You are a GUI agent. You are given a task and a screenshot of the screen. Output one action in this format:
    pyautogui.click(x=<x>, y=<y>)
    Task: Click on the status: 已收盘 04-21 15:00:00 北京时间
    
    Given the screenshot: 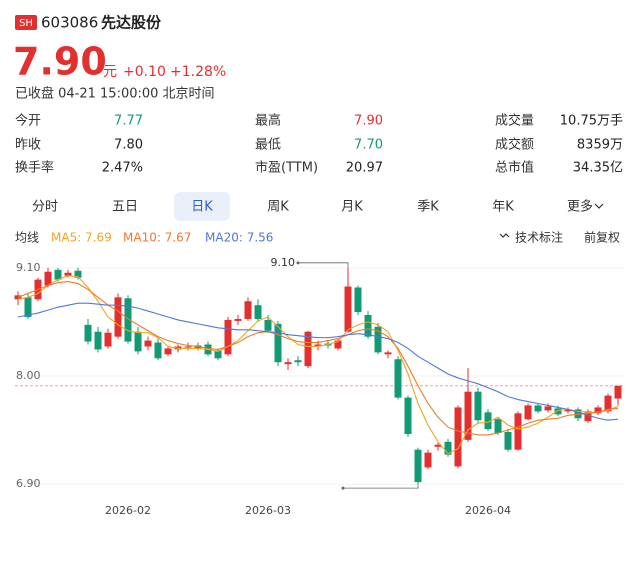 What is the action you would take?
    pyautogui.click(x=115, y=94)
    